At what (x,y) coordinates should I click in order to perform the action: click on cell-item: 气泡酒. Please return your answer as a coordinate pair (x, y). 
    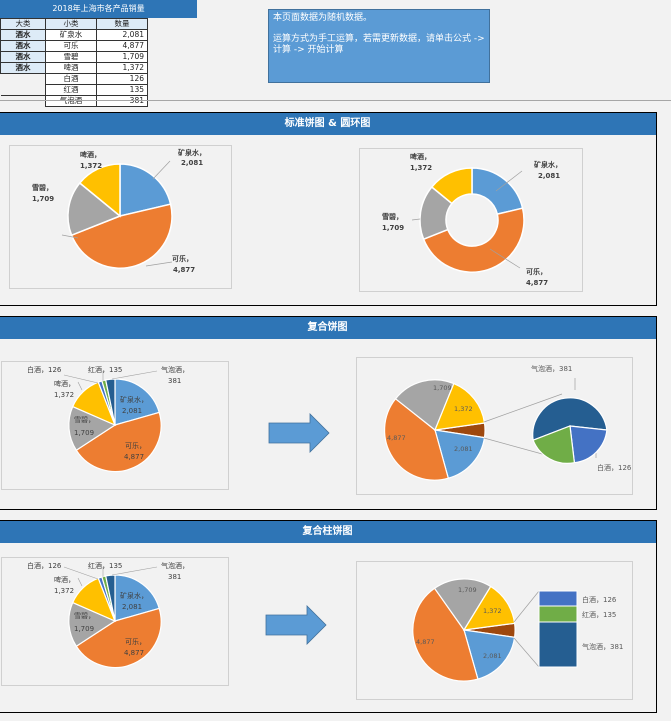
    Looking at the image, I should click on (71, 101).